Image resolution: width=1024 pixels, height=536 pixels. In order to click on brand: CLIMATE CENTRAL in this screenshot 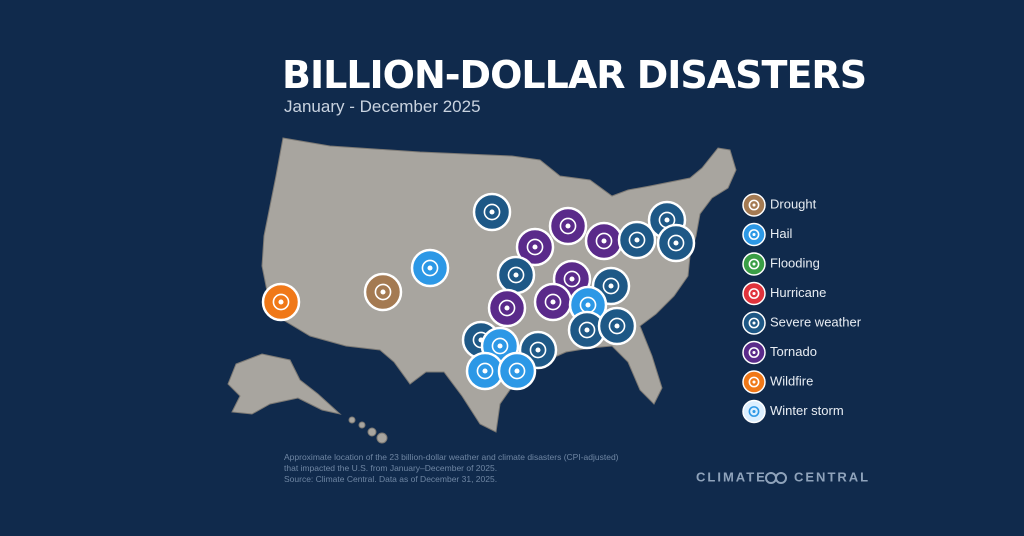, I will do `click(783, 476)`.